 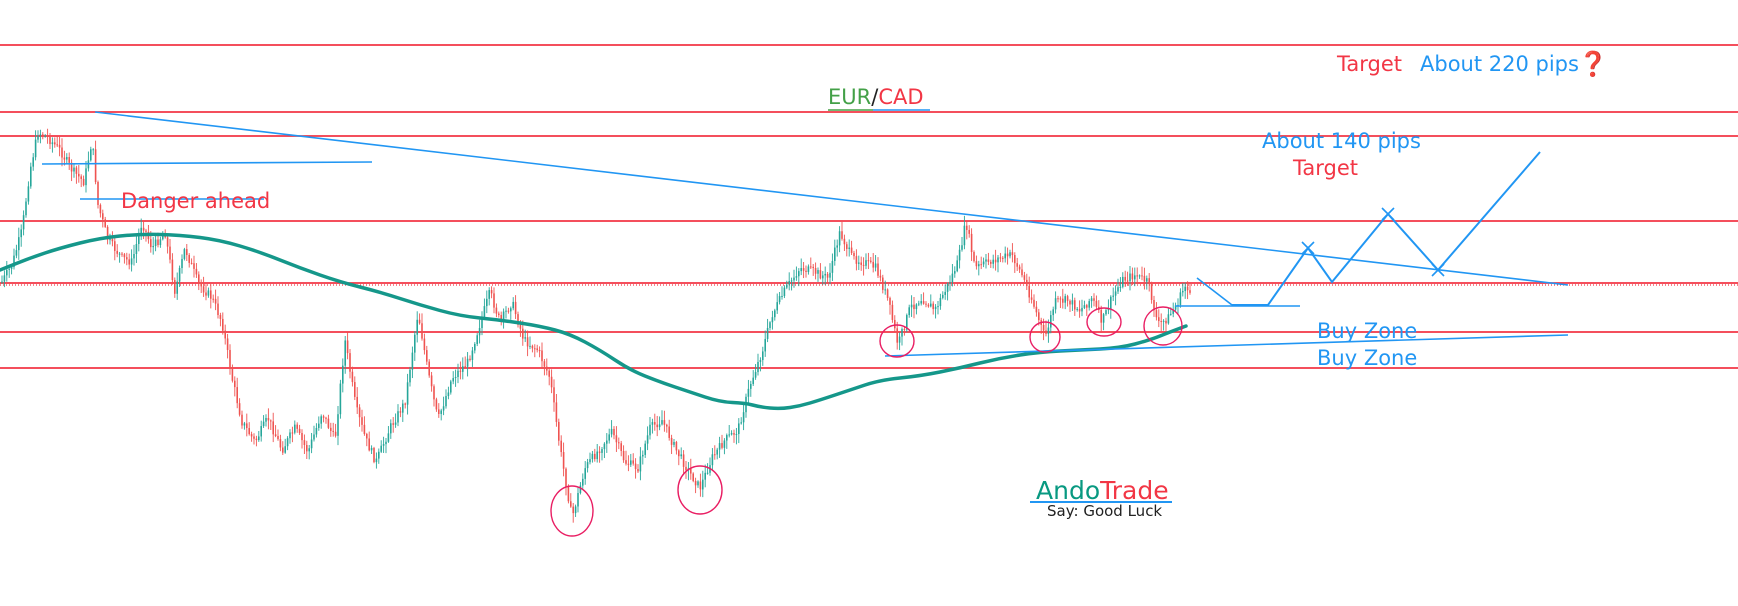 I want to click on buy-zone-label-upper: Buy Zone, so click(x=1367, y=331).